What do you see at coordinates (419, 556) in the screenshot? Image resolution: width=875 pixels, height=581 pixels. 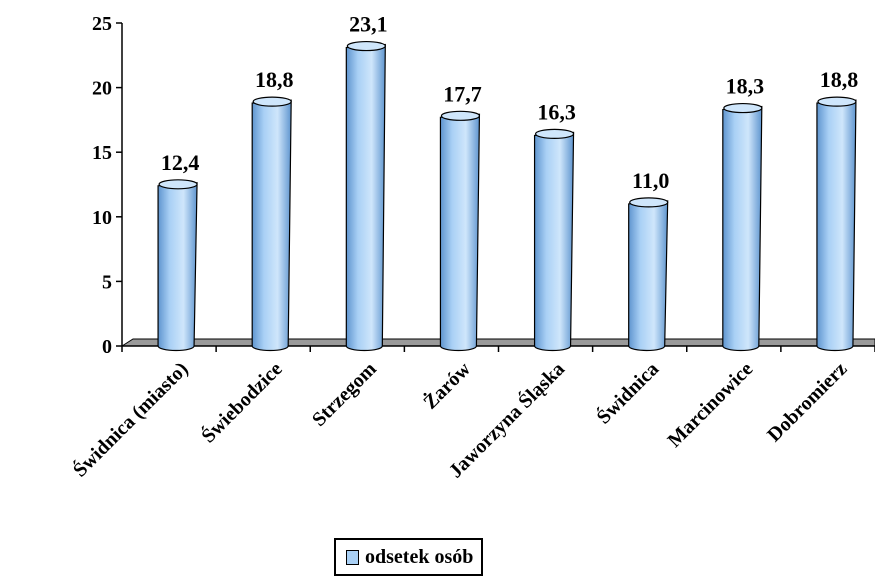 I see `legend-label: odsetek osób` at bounding box center [419, 556].